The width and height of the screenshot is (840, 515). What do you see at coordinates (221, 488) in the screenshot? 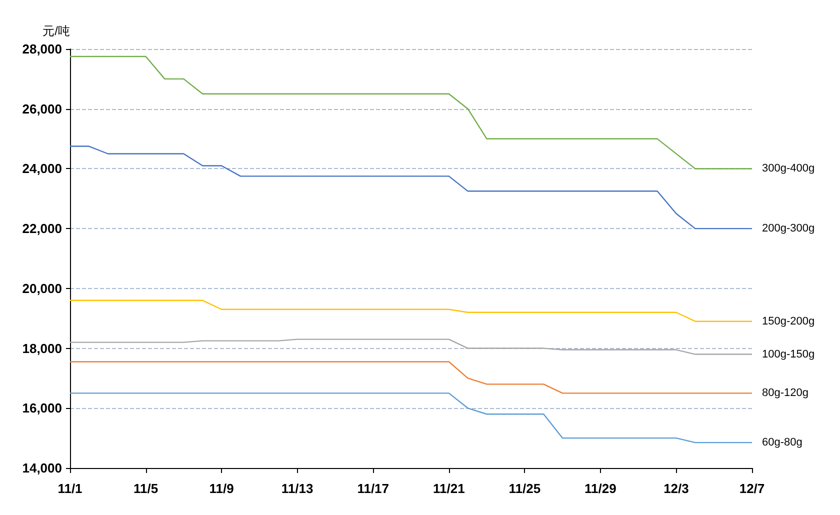
I see `x-tick-label: 11/9` at bounding box center [221, 488].